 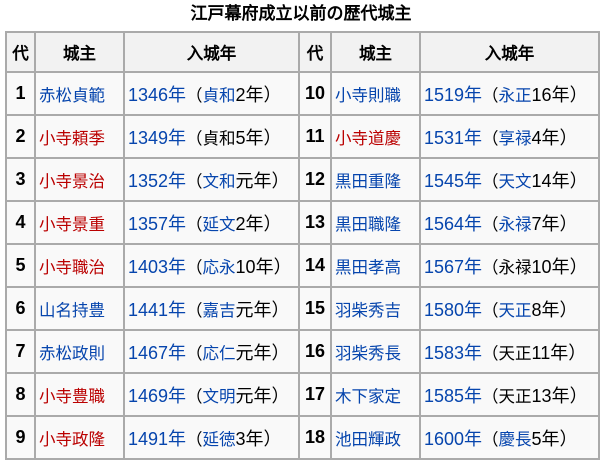 I want to click on entry-year-cell: 1441年（嘉吉元年）, so click(x=211, y=308).